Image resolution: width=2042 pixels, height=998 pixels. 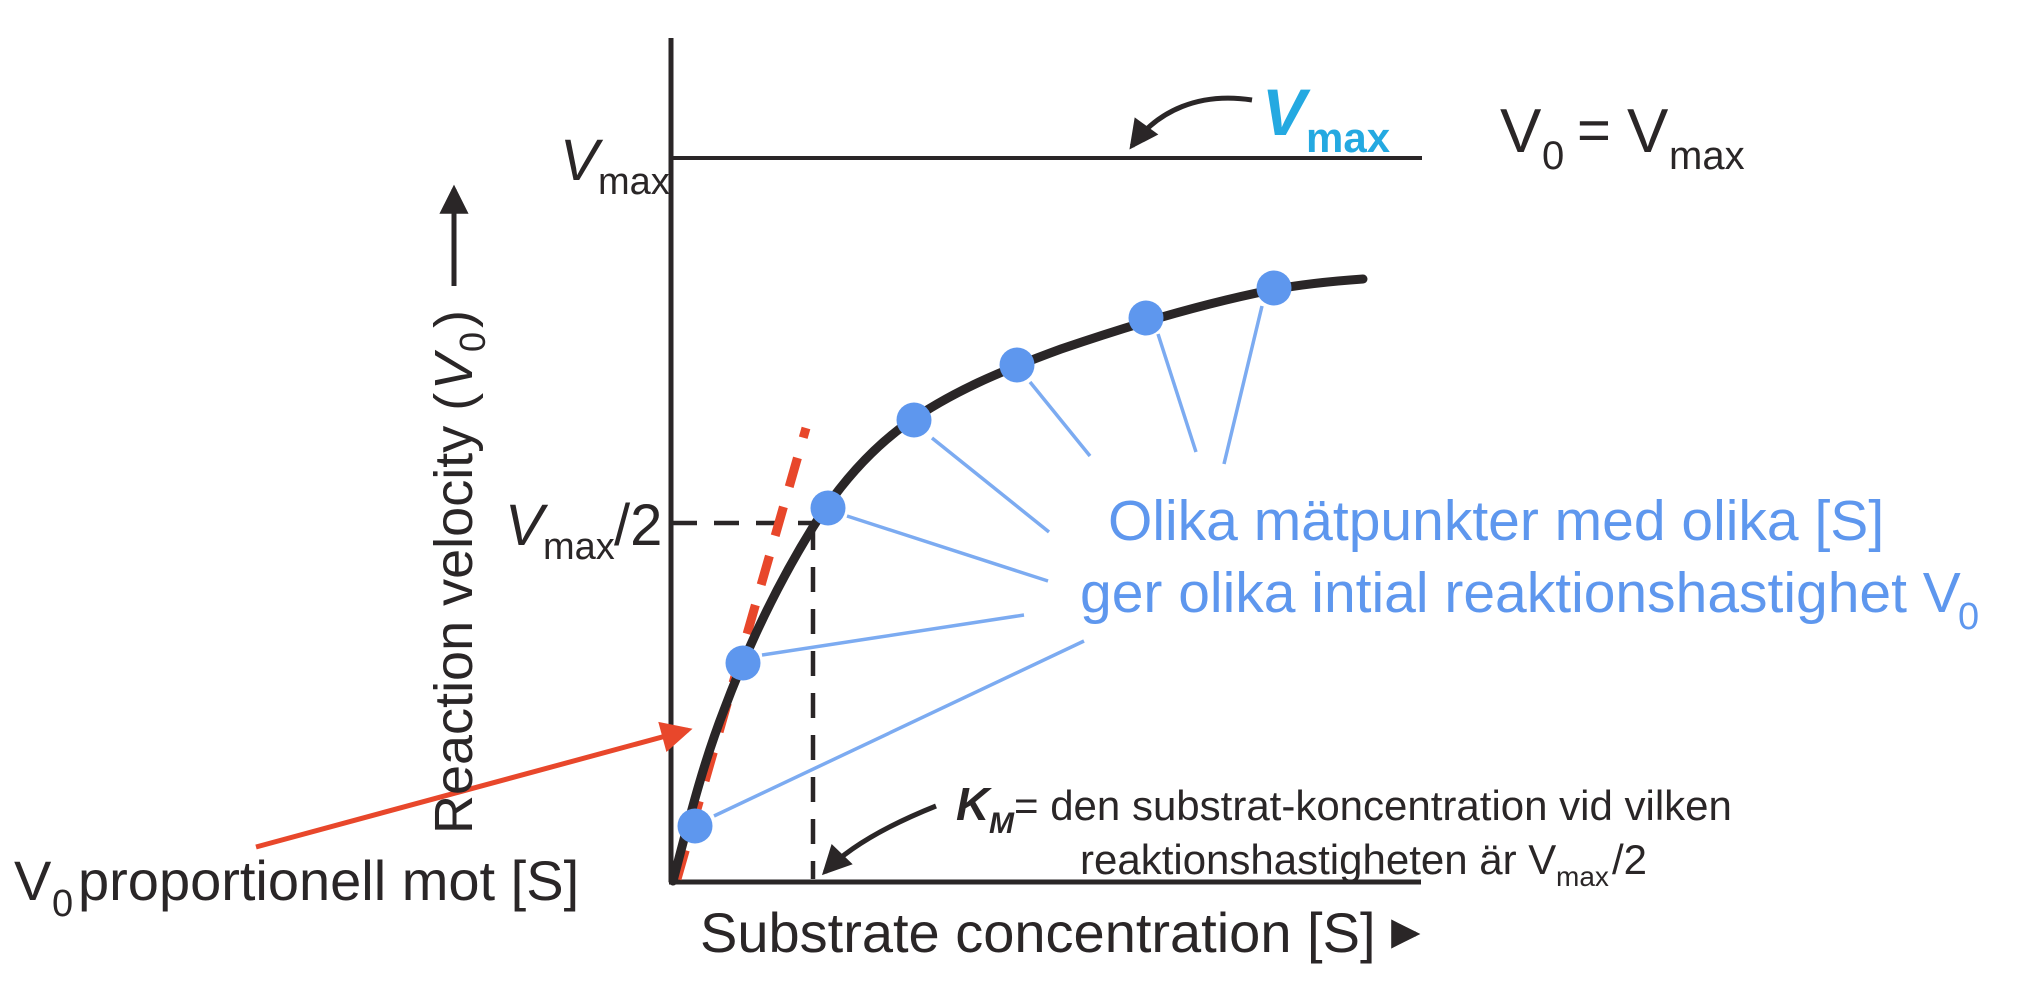 What do you see at coordinates (582, 160) in the screenshot?
I see `vmax-tick-v: V` at bounding box center [582, 160].